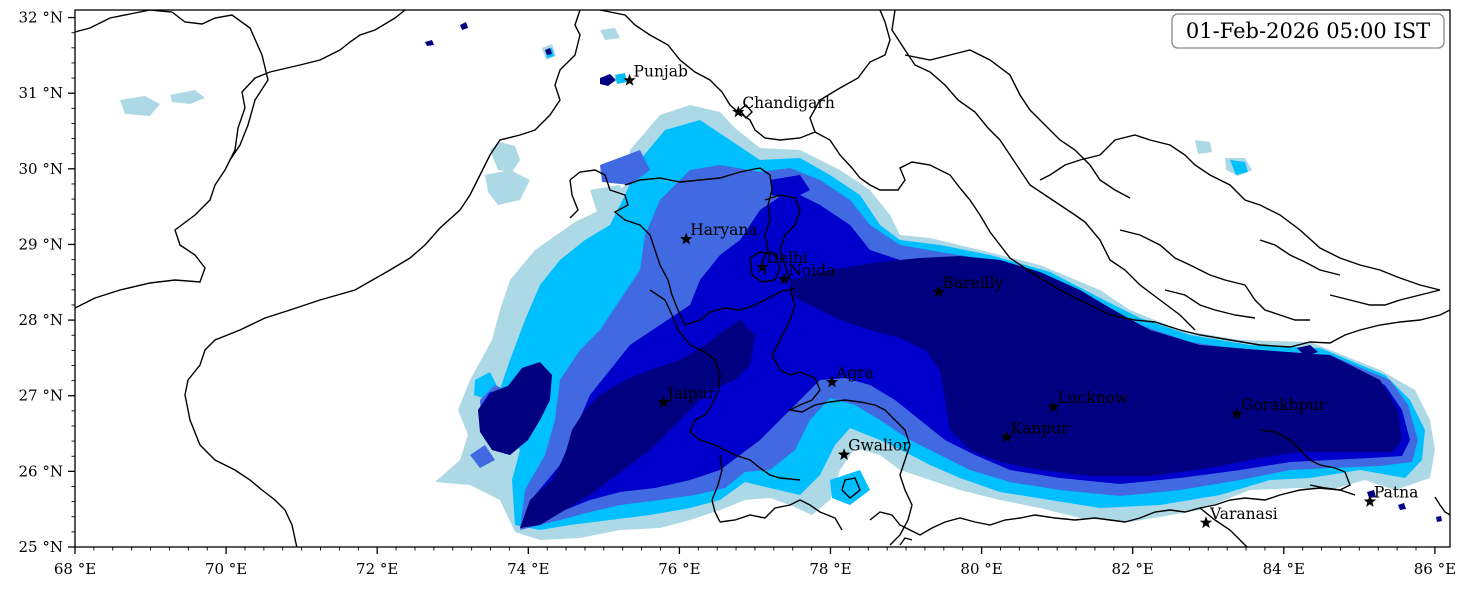 This screenshot has height=591, width=1471. Describe the element at coordinates (528, 569) in the screenshot. I see `x-tick-label: 74 °E` at that location.